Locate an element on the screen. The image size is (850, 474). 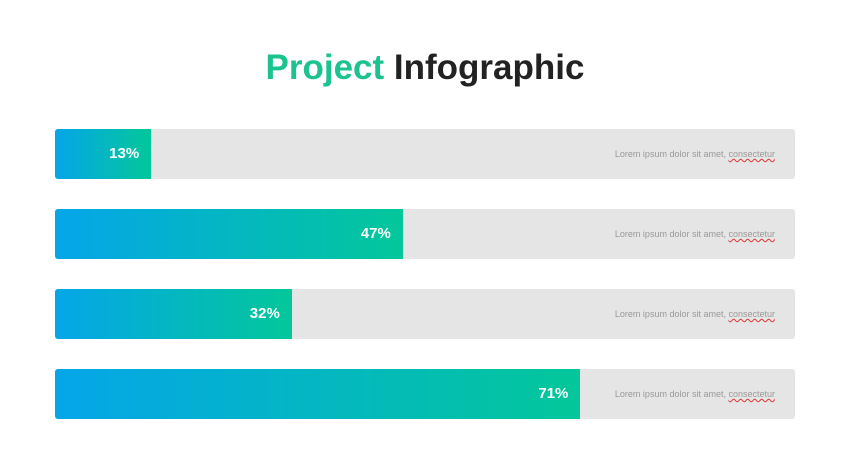
bar-fill: 71% is located at coordinates (318, 394).